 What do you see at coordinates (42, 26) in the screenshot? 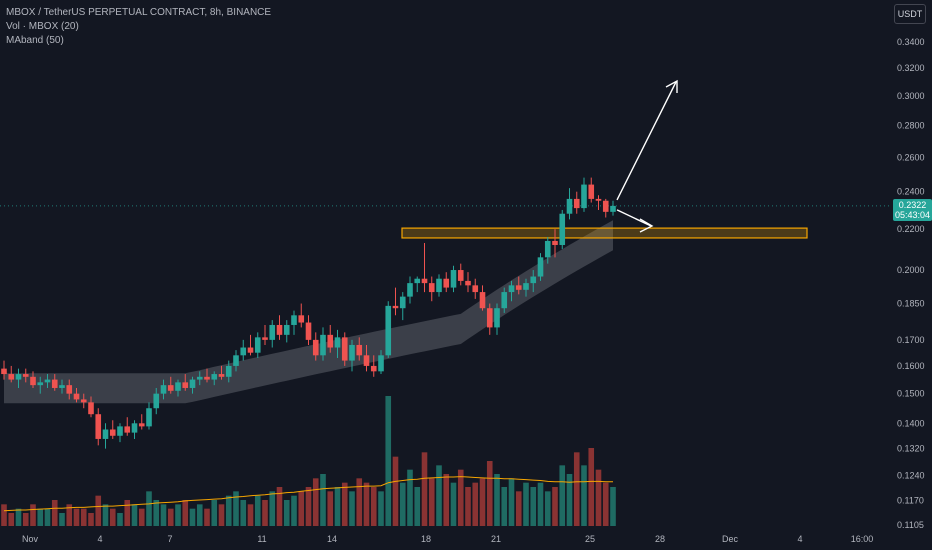
I see `volume-indicator-label: Vol · MBOX (20)` at bounding box center [42, 26].